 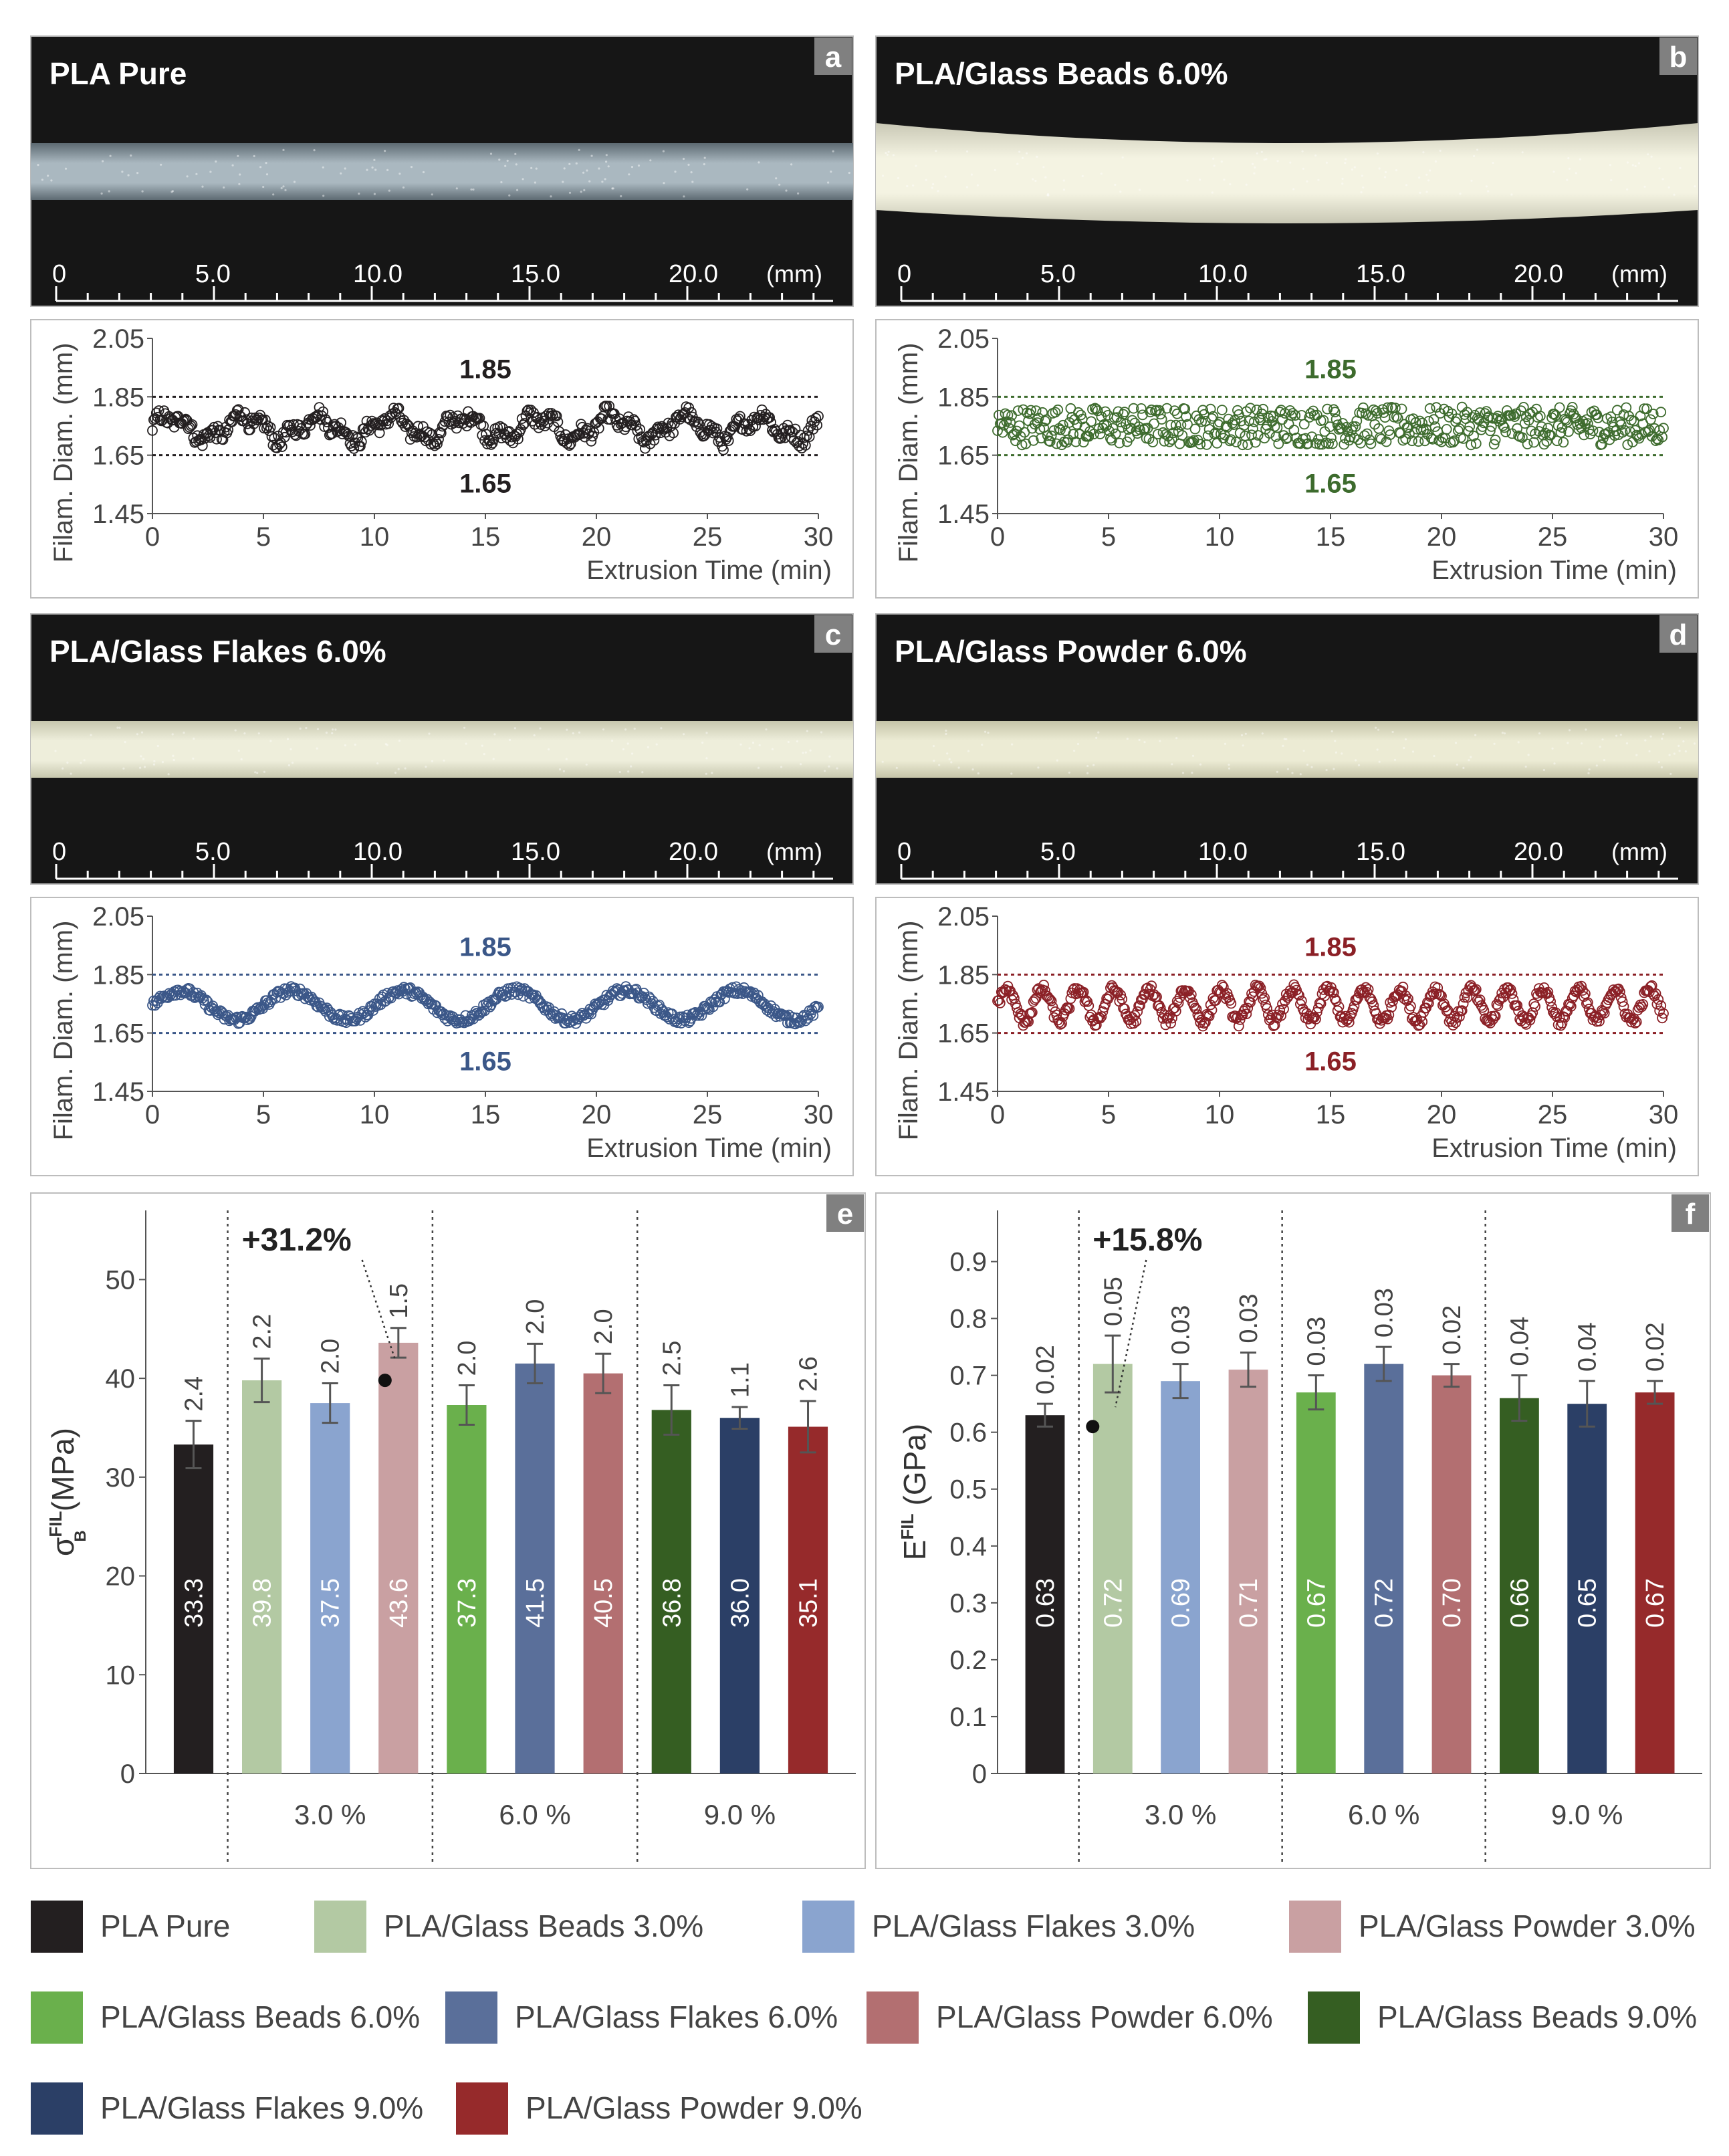 I want to click on legend-item: PLA/Glass Powder 6.0%, so click(x=1070, y=2018).